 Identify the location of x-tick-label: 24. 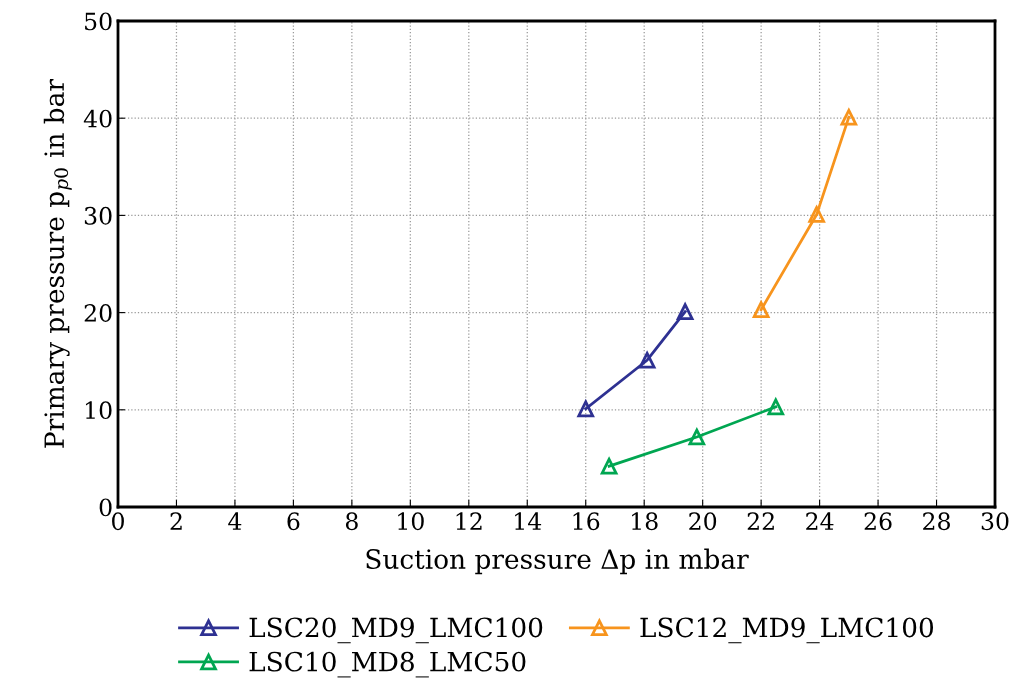
(820, 521).